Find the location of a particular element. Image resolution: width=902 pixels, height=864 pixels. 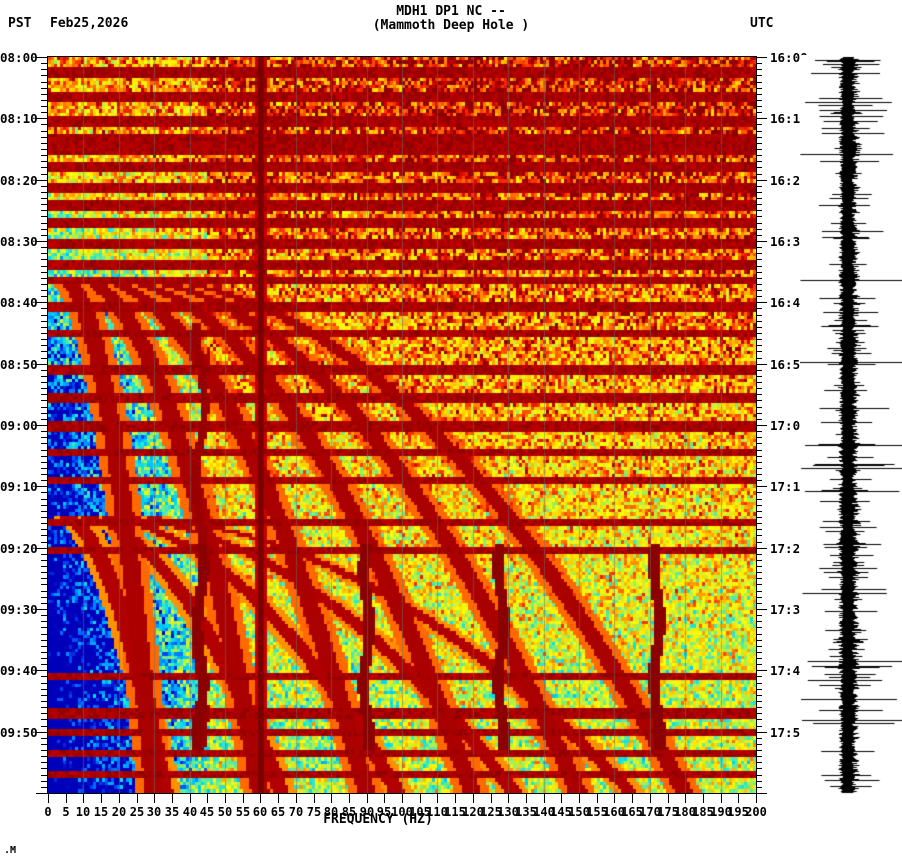

y-axis-right-label: 16:00 is located at coordinates (789, 57).